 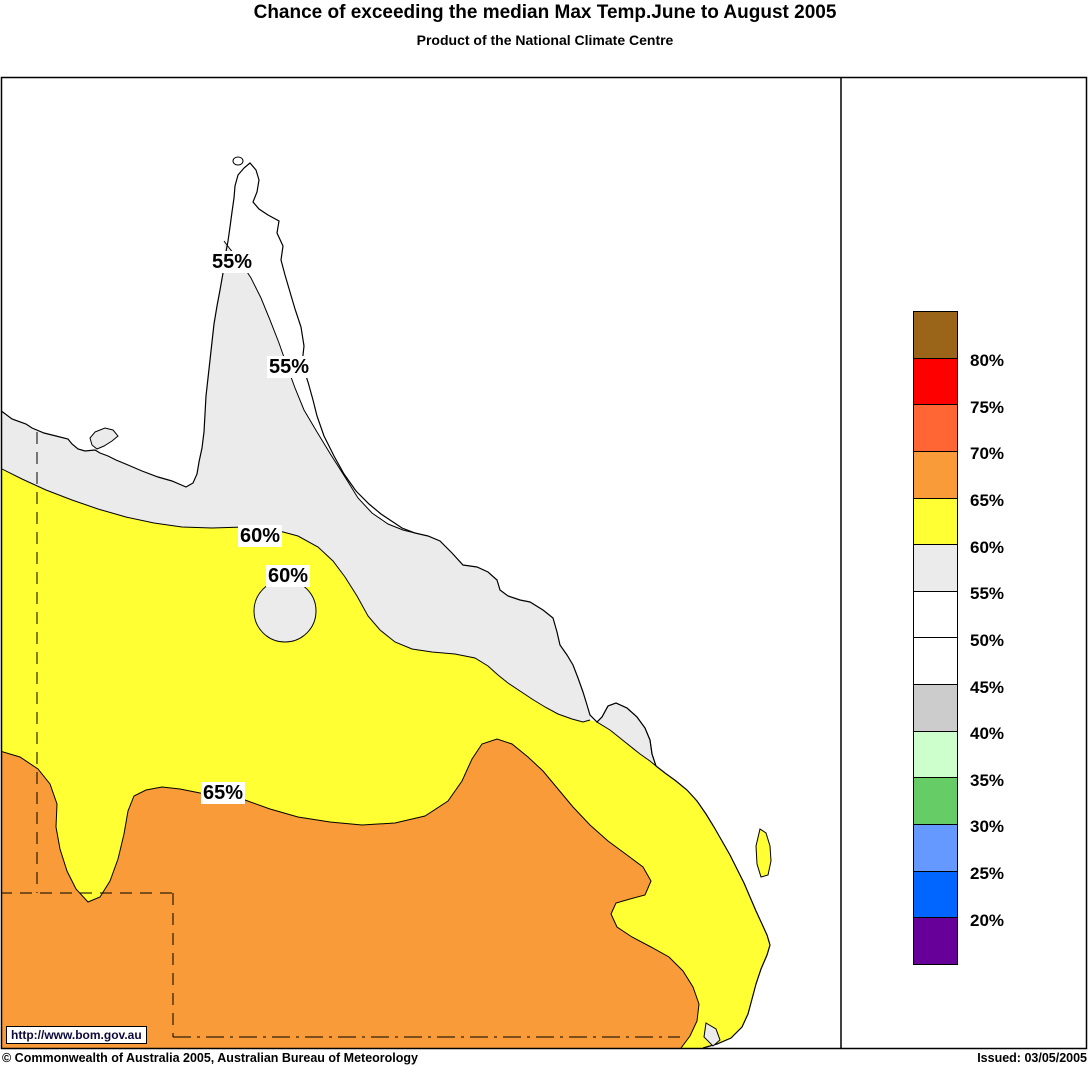 What do you see at coordinates (319, 387) in the screenshot?
I see `contour-55-line` at bounding box center [319, 387].